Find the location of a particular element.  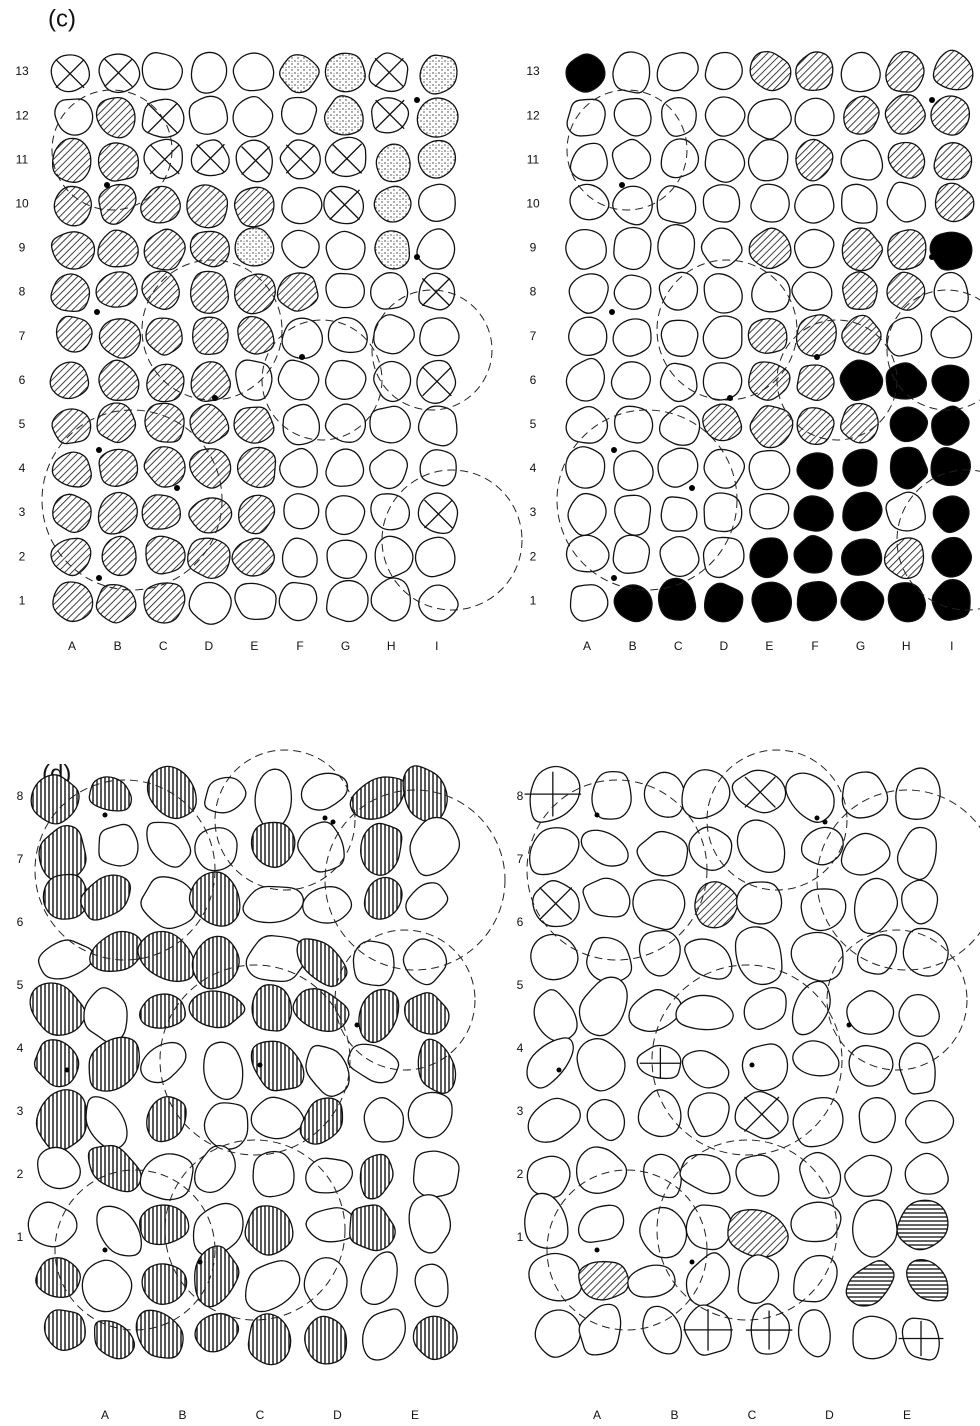

column-label: C is located at coordinates (260, 1415).